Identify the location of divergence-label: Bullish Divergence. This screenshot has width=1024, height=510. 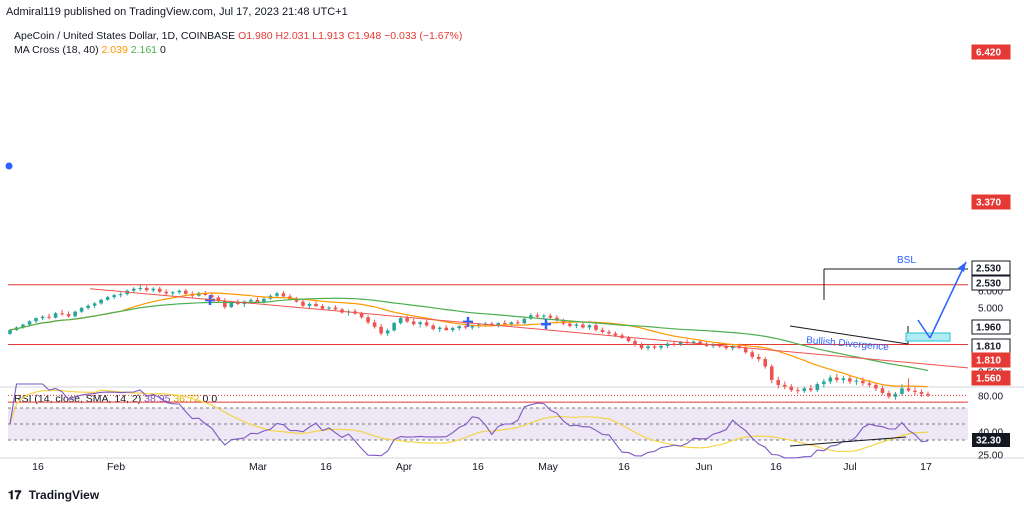
(848, 344).